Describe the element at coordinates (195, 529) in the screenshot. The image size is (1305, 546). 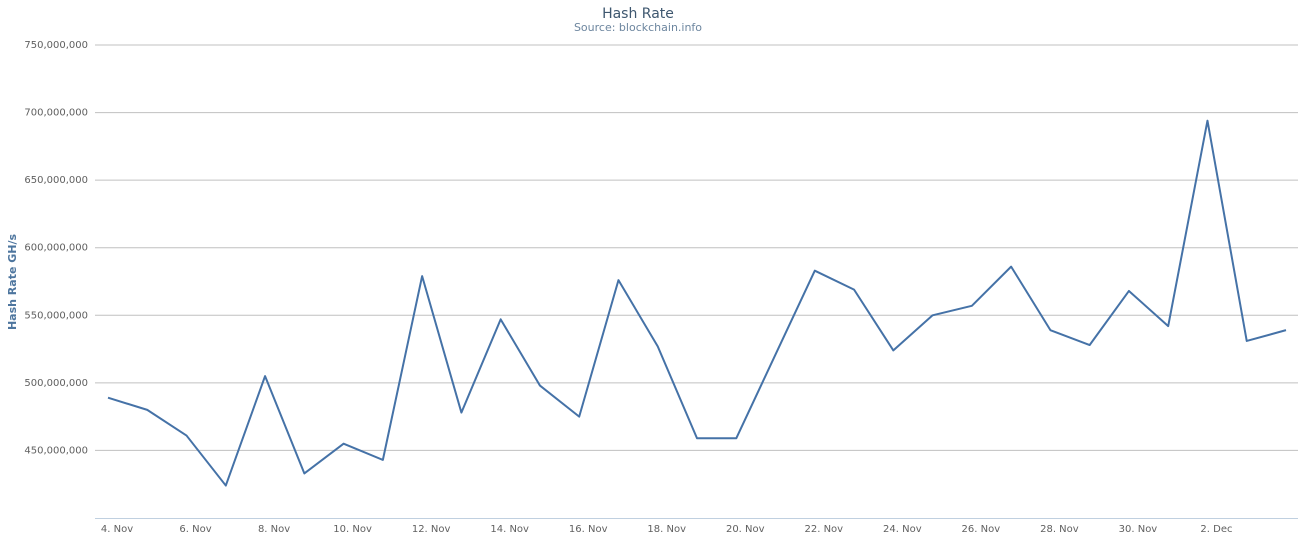
I see `x-tick-label: 6. Nov` at that location.